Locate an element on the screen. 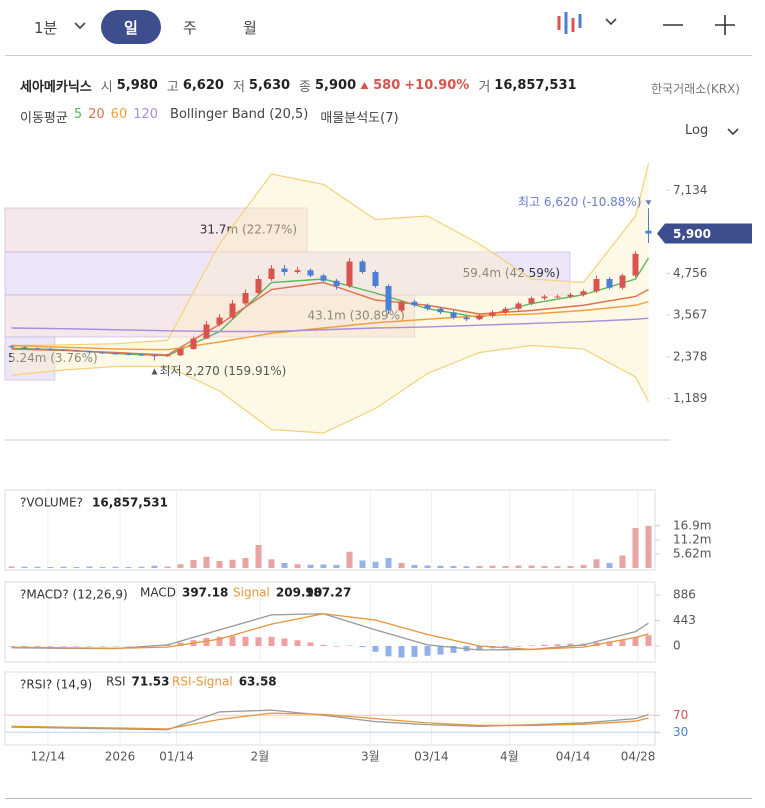  x-tick-label: 2026 is located at coordinates (120, 757).